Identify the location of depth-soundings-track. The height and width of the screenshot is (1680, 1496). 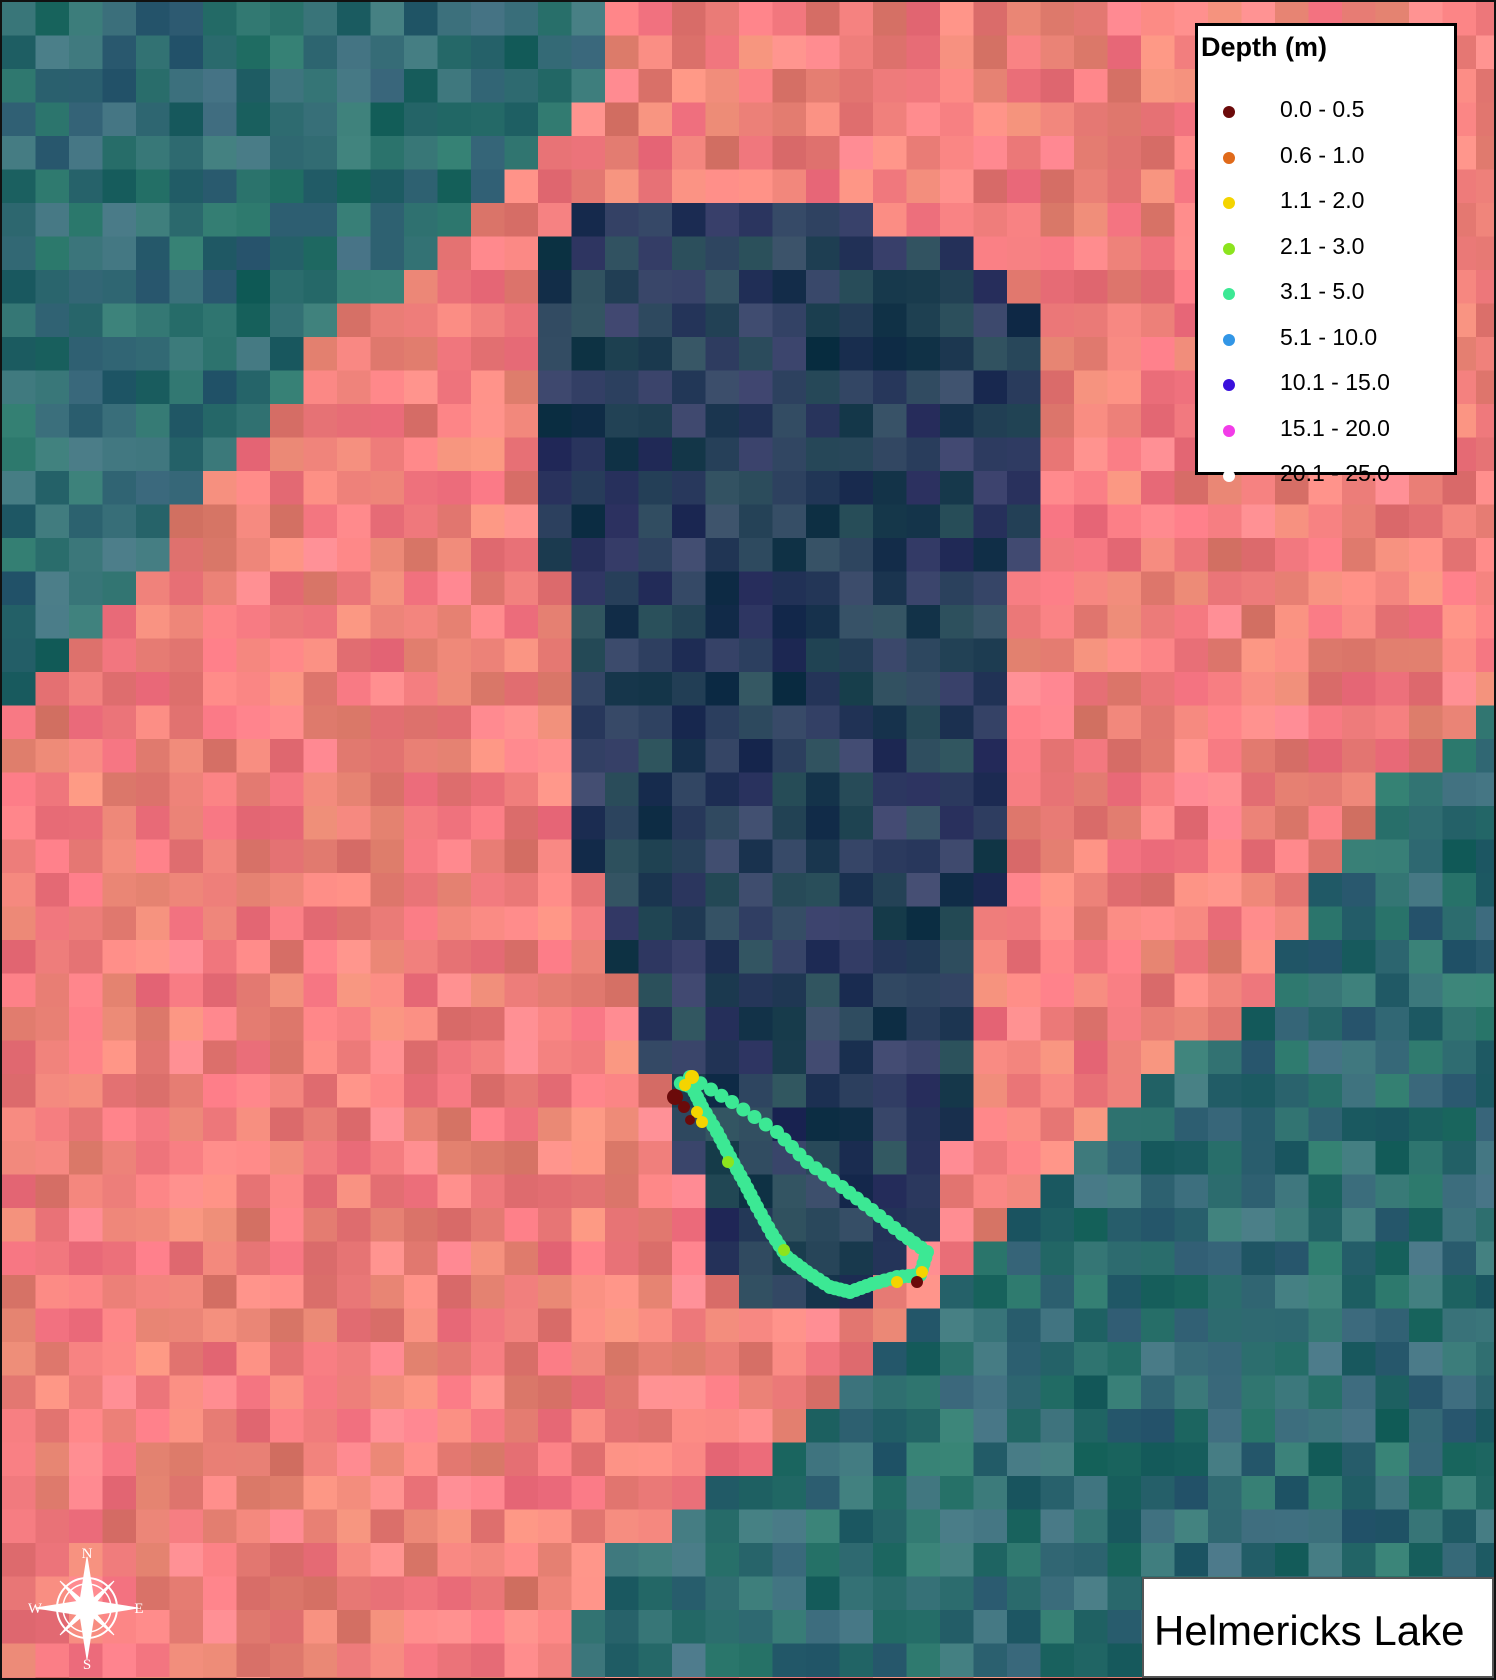
(800, 1184).